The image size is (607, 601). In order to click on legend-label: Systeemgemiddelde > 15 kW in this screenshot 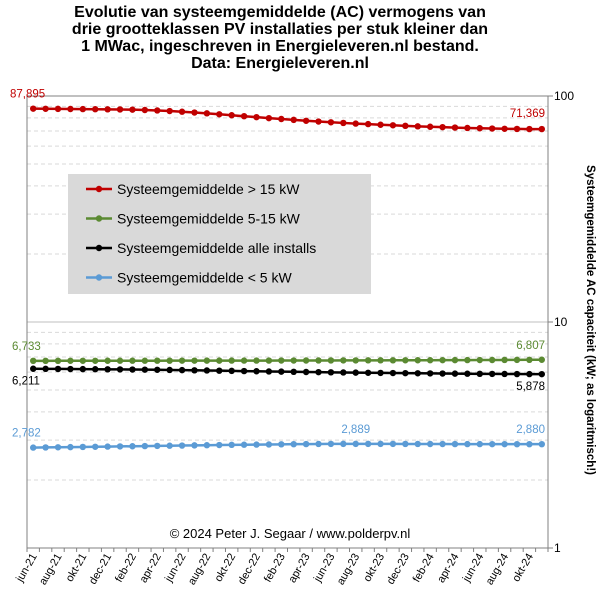, I will do `click(208, 189)`.